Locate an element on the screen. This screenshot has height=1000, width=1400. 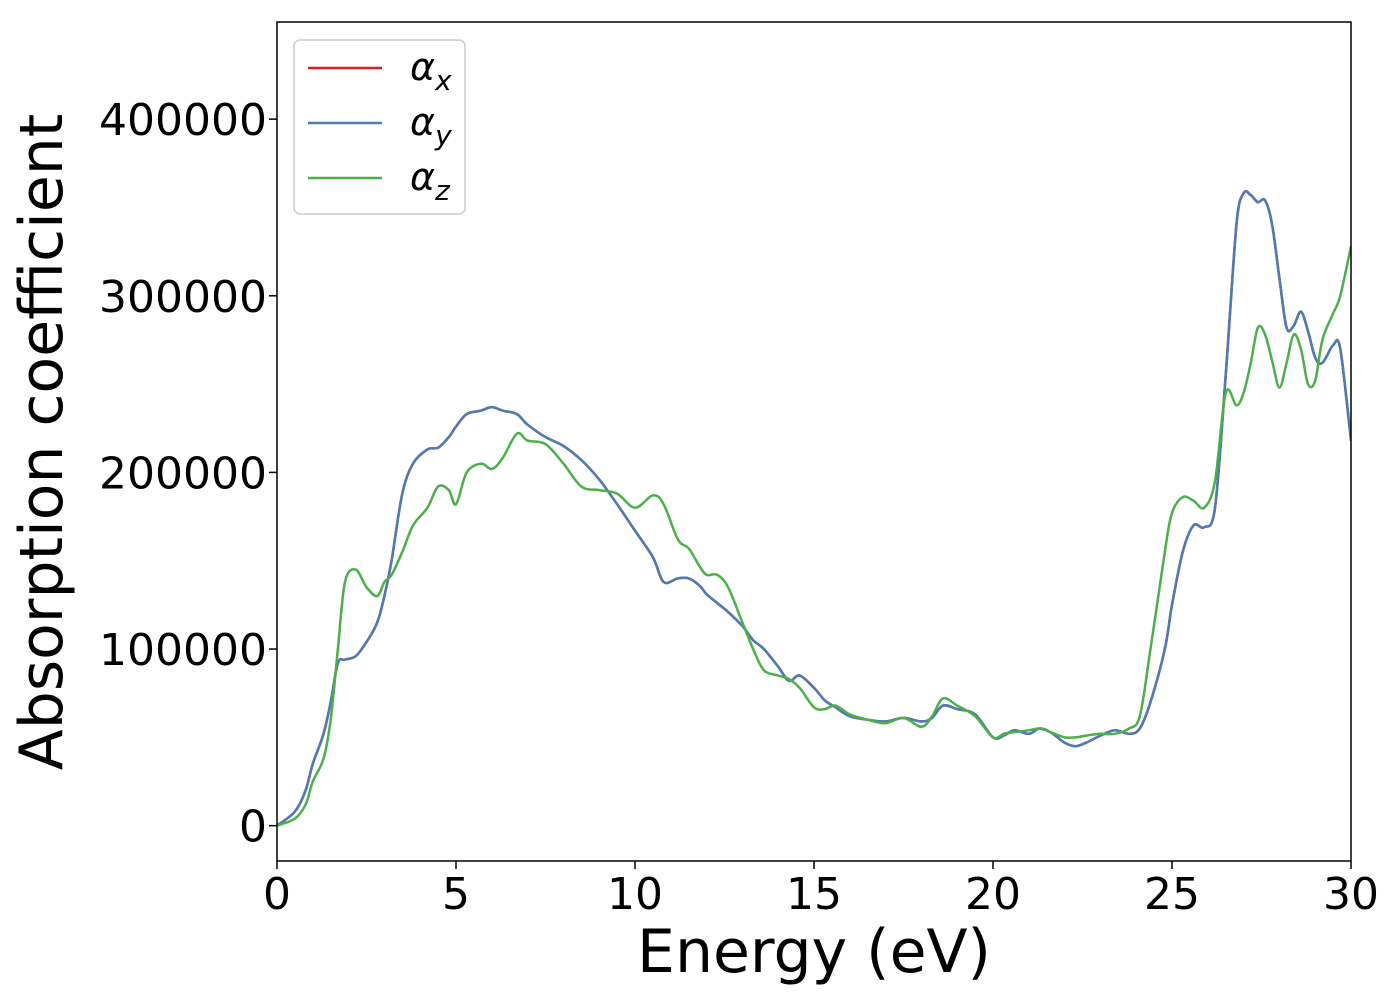
y-axis: 0 100000 200000 300000 400000 is located at coordinates (188, 474).